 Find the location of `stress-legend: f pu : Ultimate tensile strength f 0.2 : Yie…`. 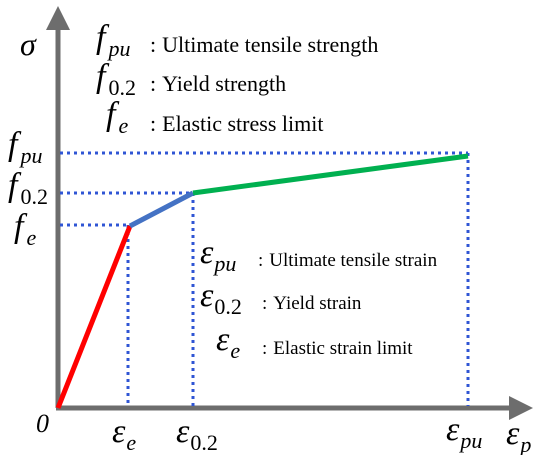

stress-legend: f pu : Ultimate tensile strength f 0.2 : Yie… is located at coordinates (237, 78).